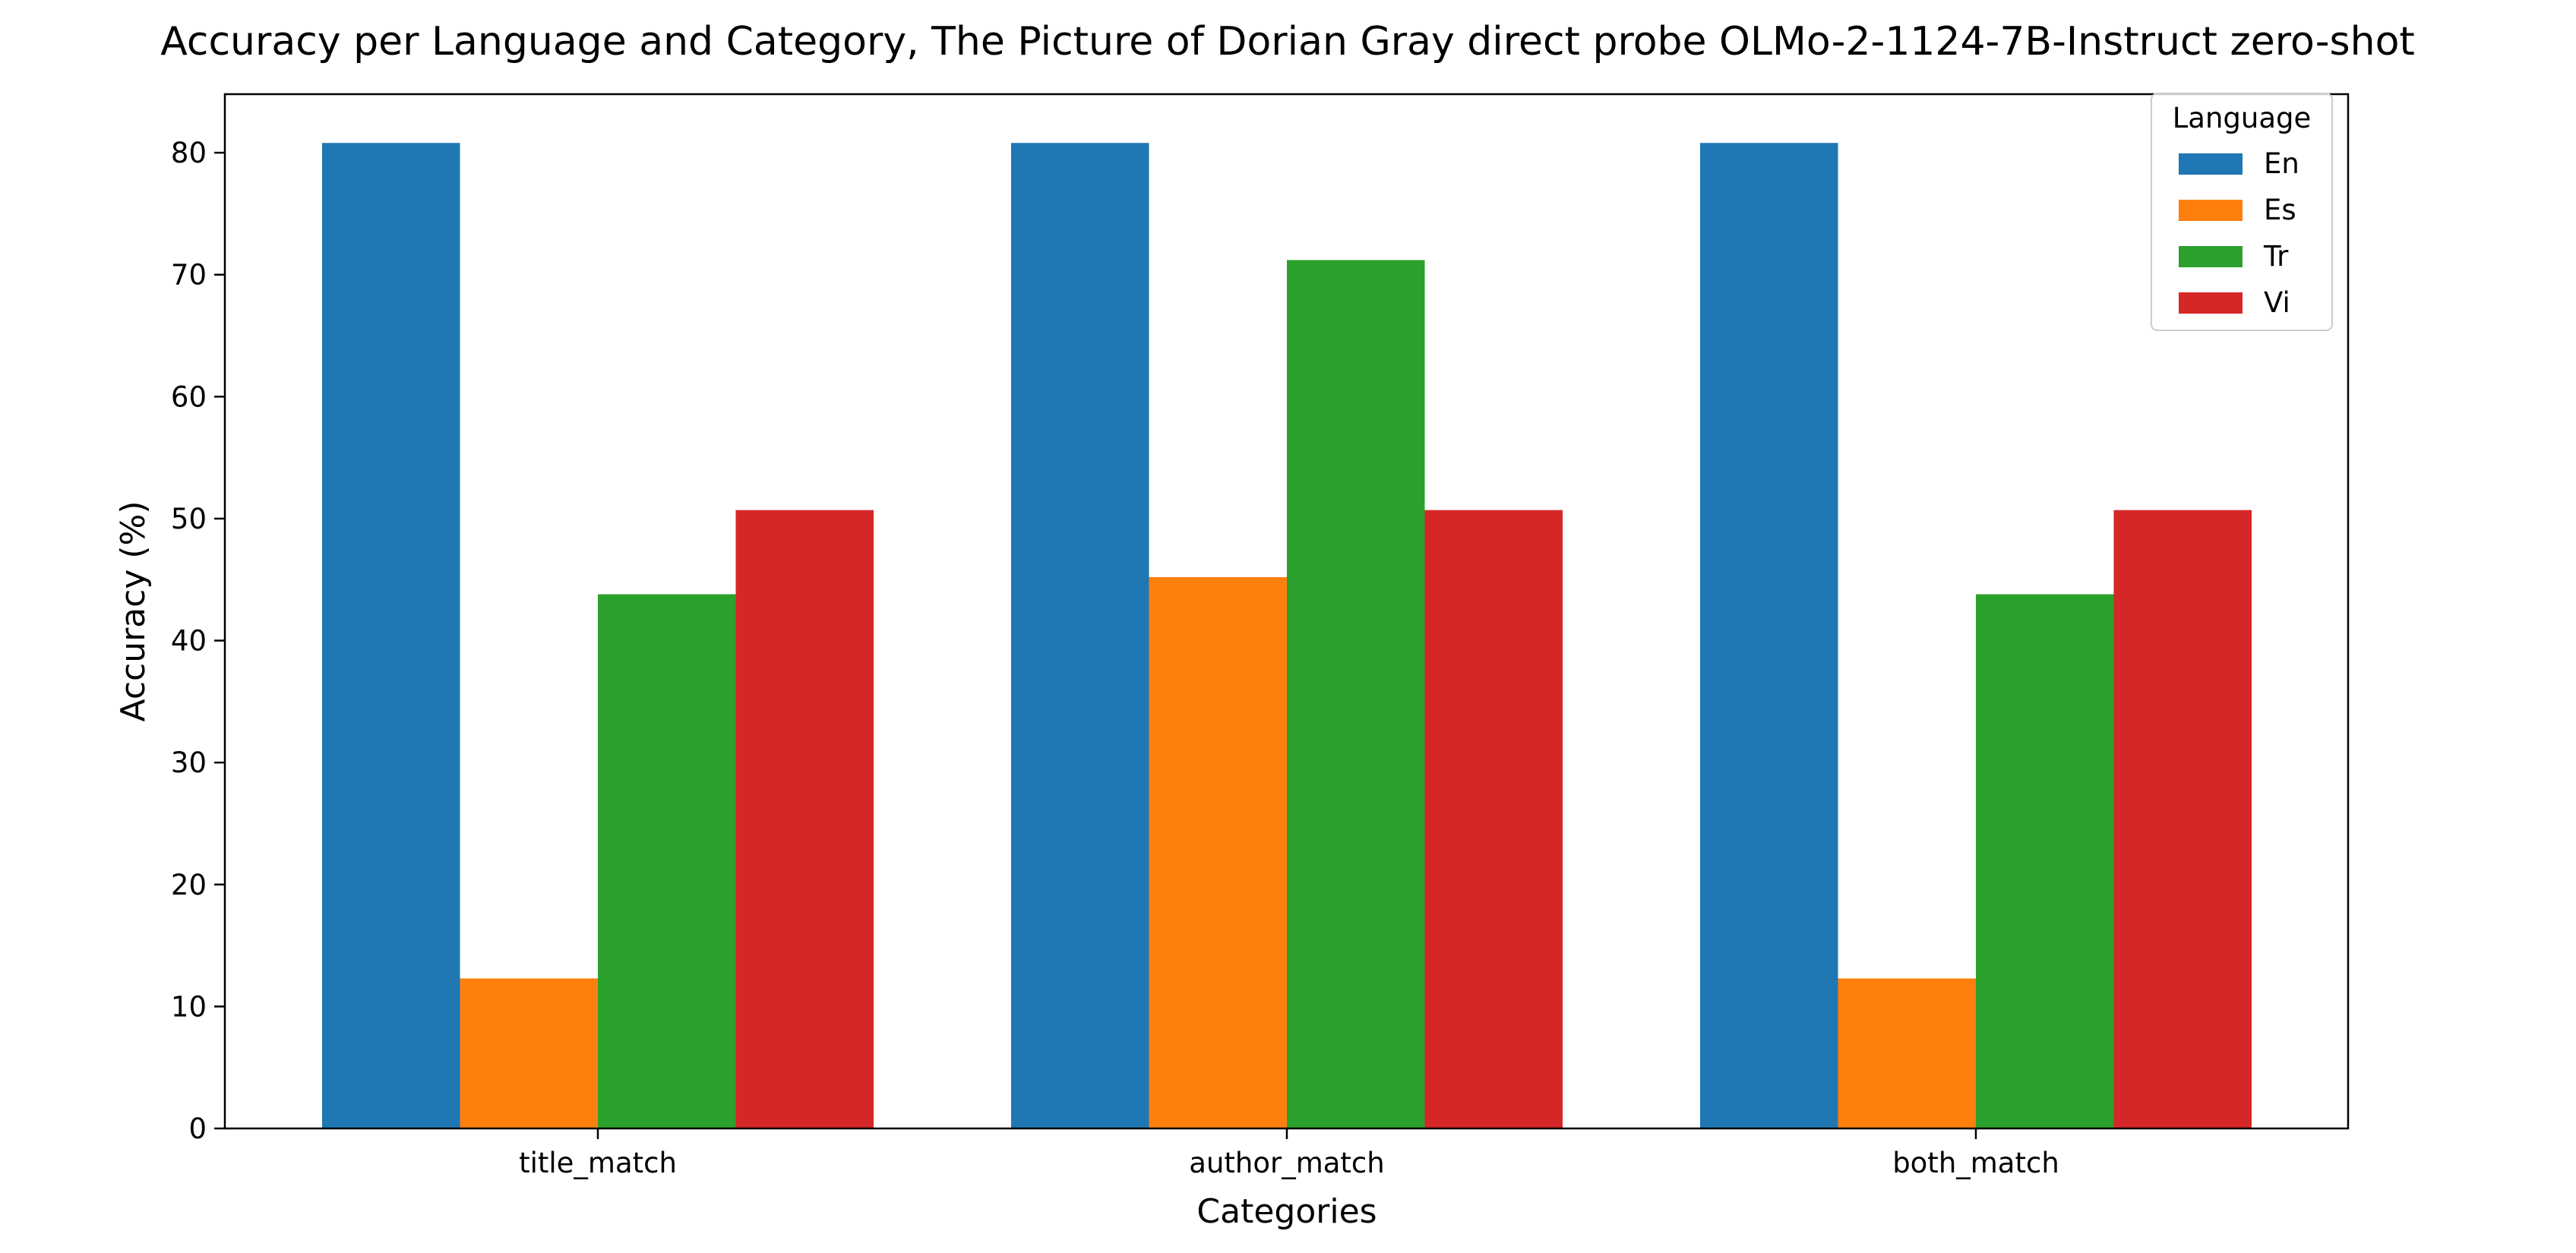 This screenshot has height=1253, width=2576. What do you see at coordinates (1080, 636) in the screenshot?
I see `bar-author_match-En` at bounding box center [1080, 636].